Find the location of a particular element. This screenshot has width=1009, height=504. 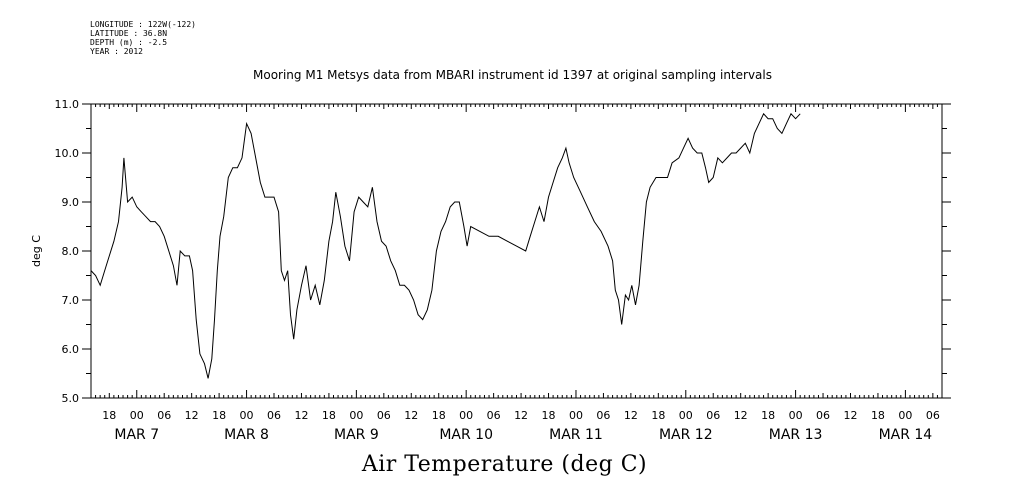

y-tick-label: 11.0 is located at coordinates (67, 104).